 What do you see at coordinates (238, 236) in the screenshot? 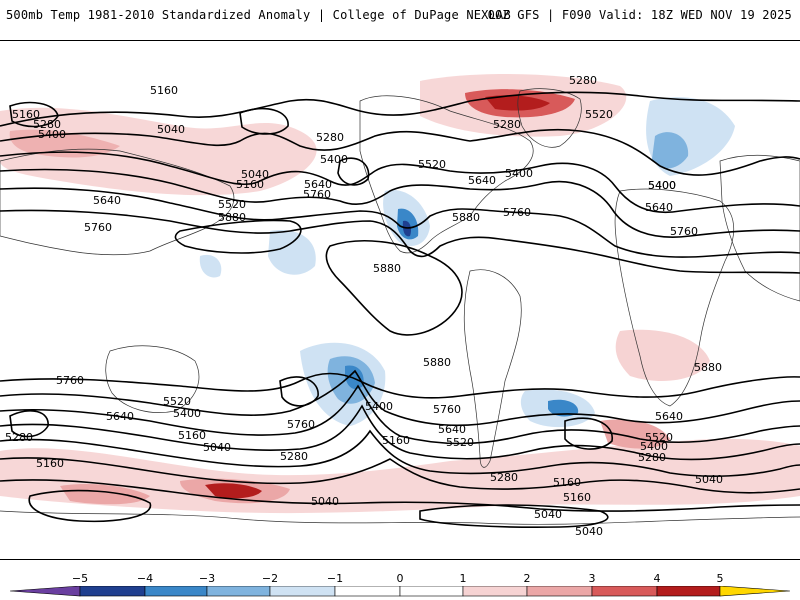
I see `contour-5880-tropics` at bounding box center [238, 236].